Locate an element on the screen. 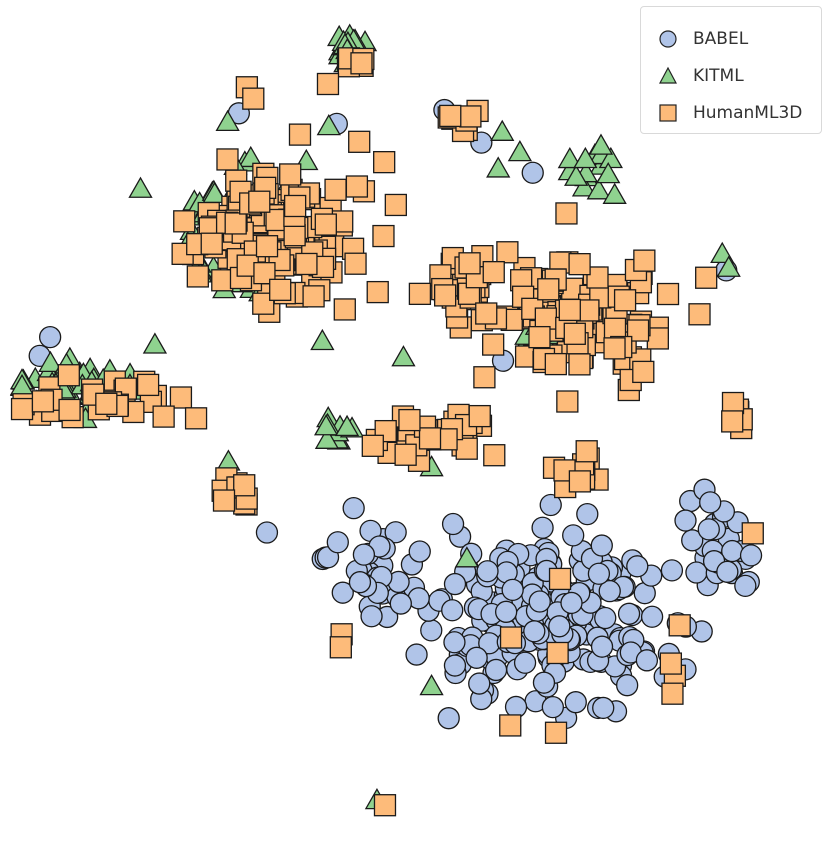  circle-marker-icon is located at coordinates (668, 39).